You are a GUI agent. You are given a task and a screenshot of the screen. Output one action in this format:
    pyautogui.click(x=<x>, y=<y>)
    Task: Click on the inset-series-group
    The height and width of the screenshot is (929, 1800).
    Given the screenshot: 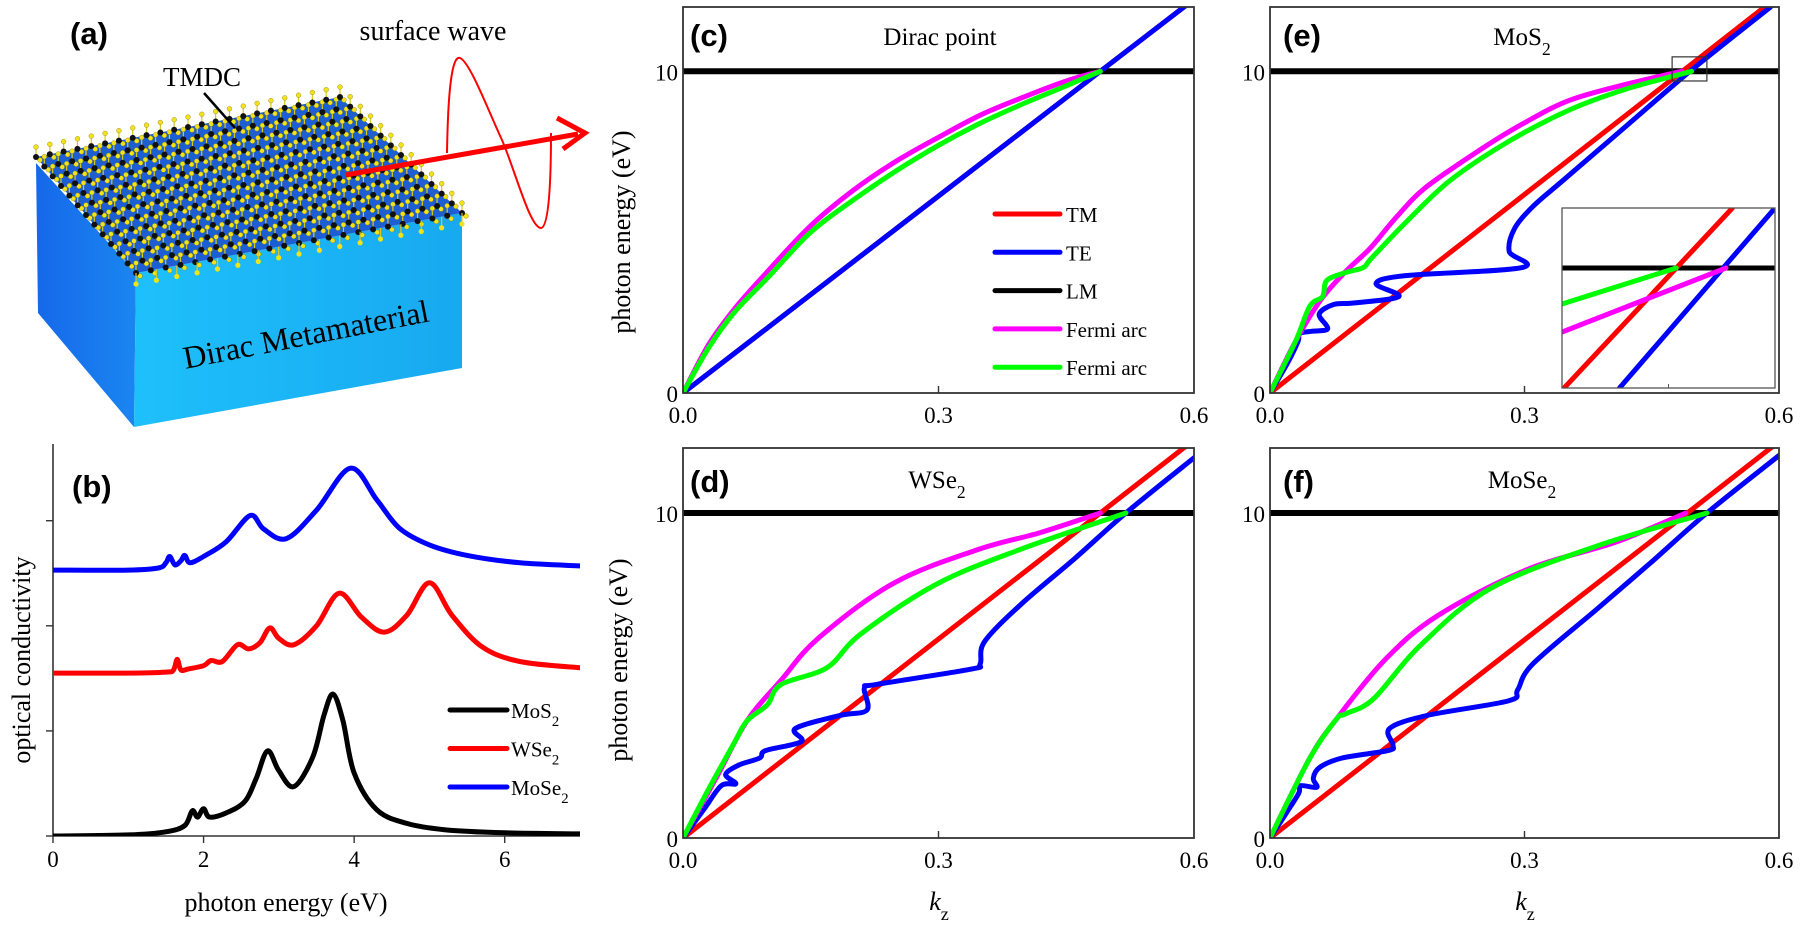 What is the action you would take?
    pyautogui.click(x=1668, y=298)
    